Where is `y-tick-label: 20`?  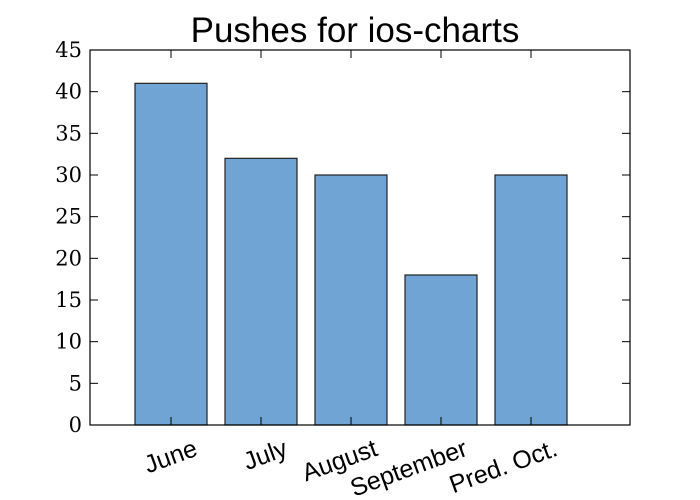 y-tick-label: 20 is located at coordinates (68, 258).